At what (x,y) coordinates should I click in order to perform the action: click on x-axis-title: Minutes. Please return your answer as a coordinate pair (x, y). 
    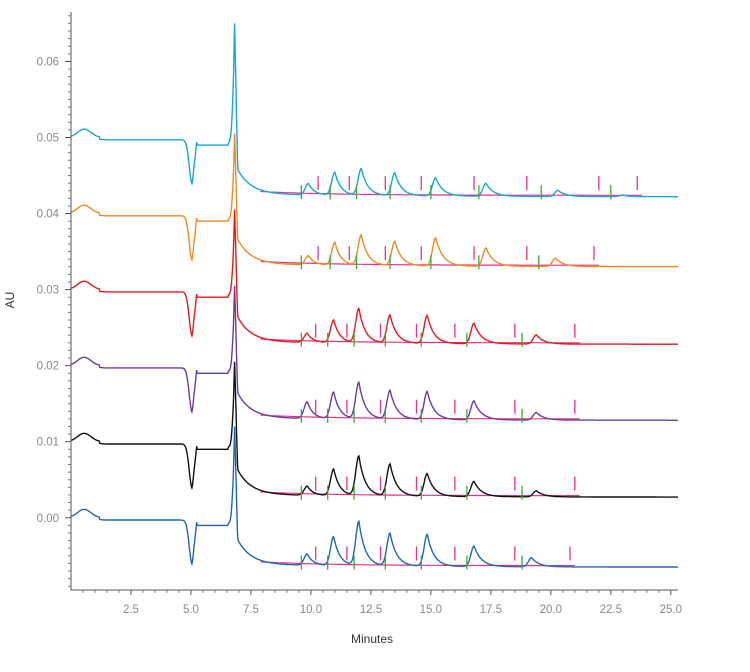
    Looking at the image, I should click on (372, 639).